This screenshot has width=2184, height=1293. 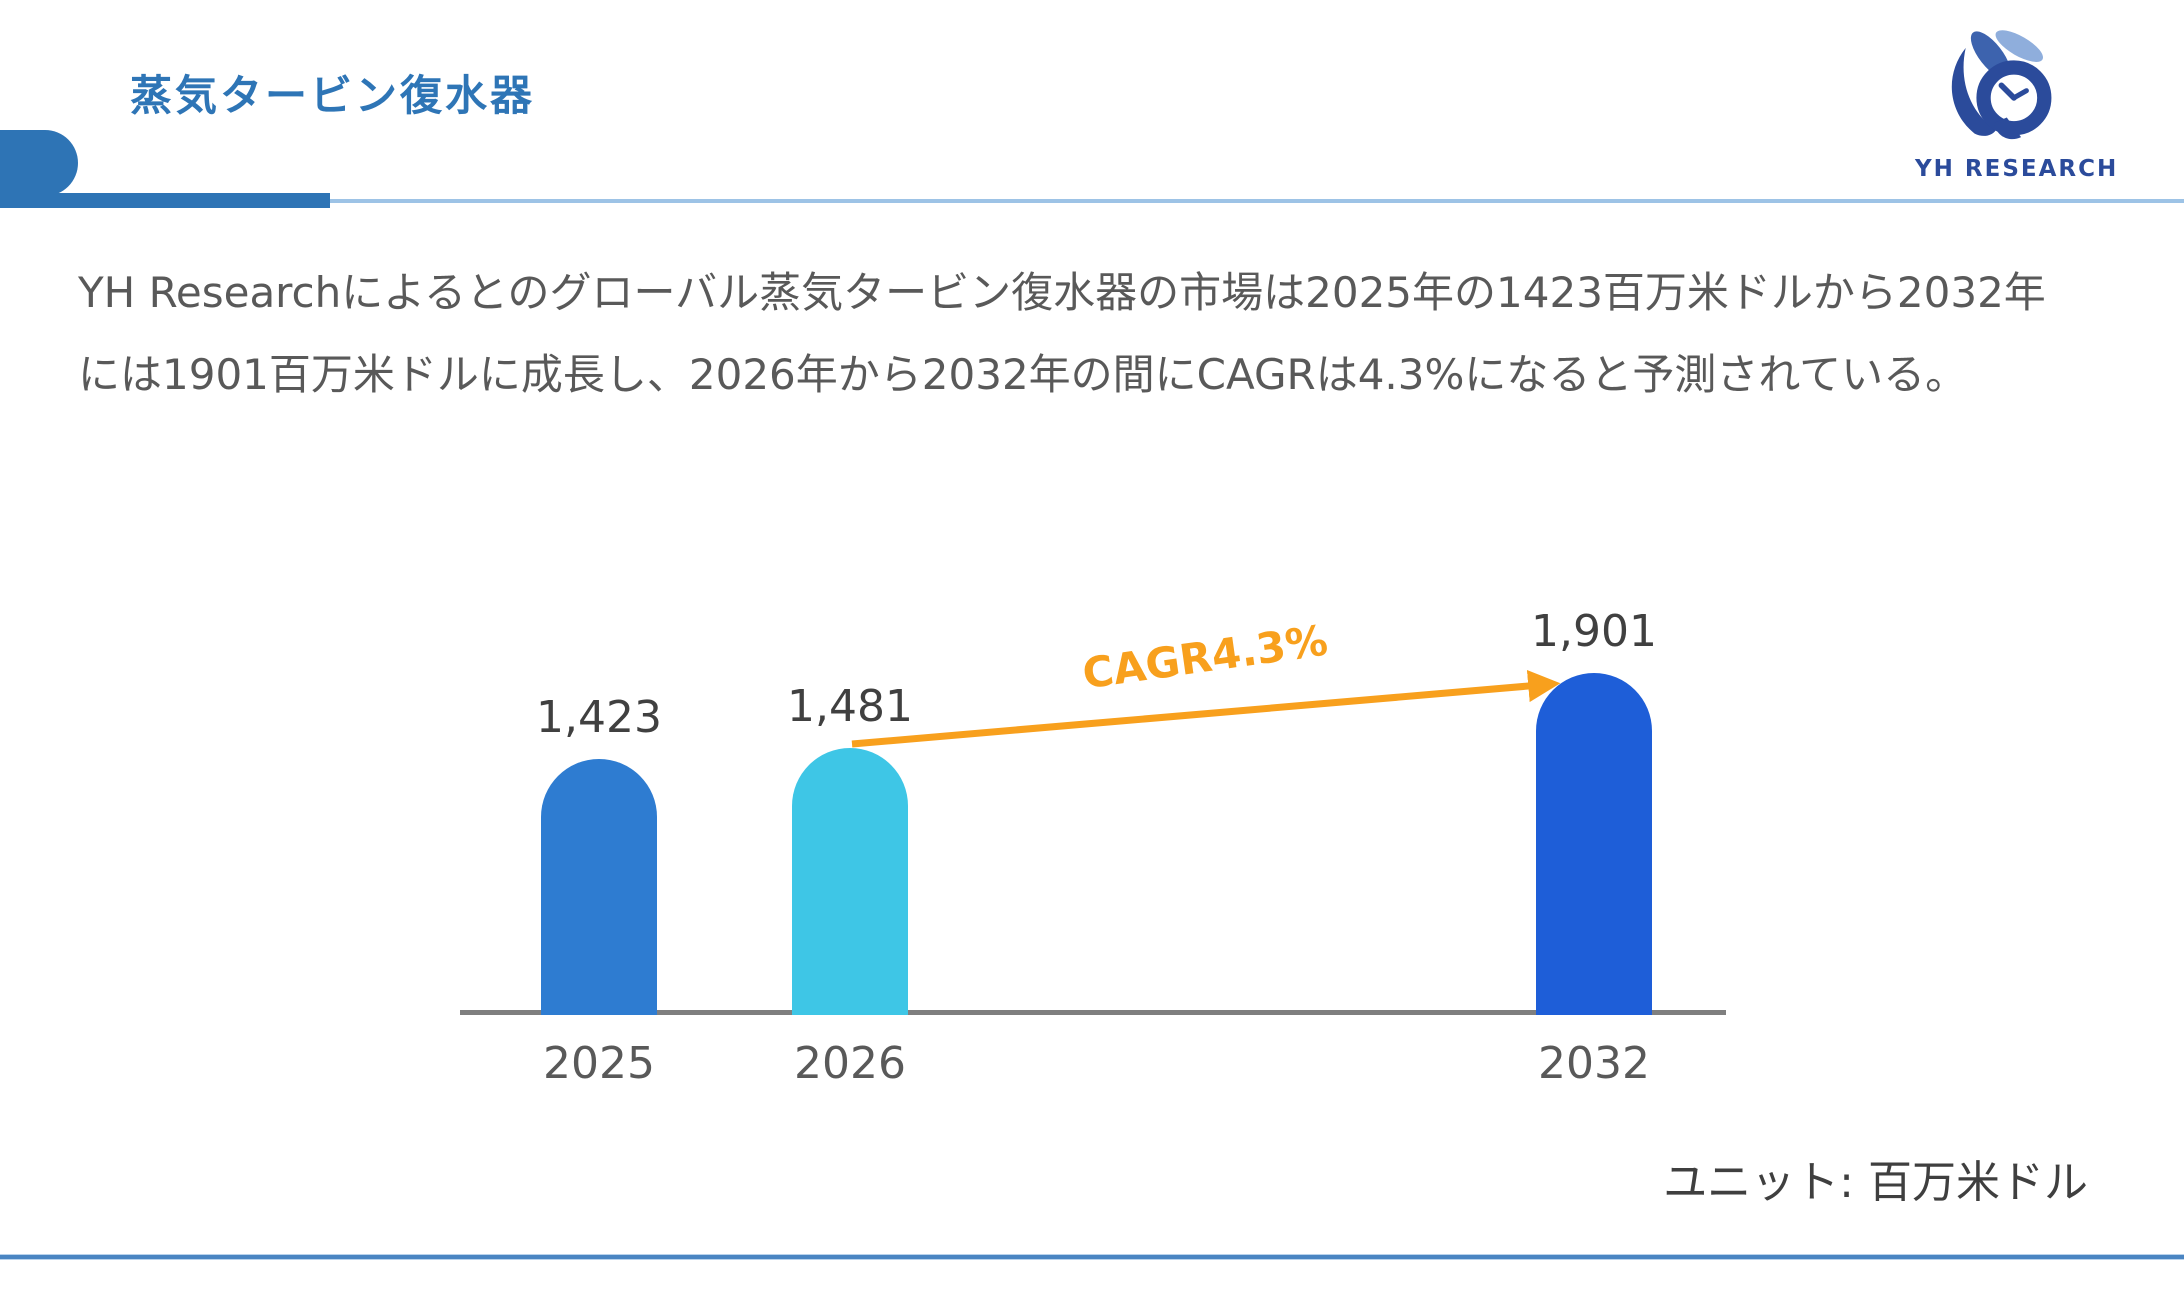 I want to click on value-label-2025: 1,423, so click(x=599, y=717).